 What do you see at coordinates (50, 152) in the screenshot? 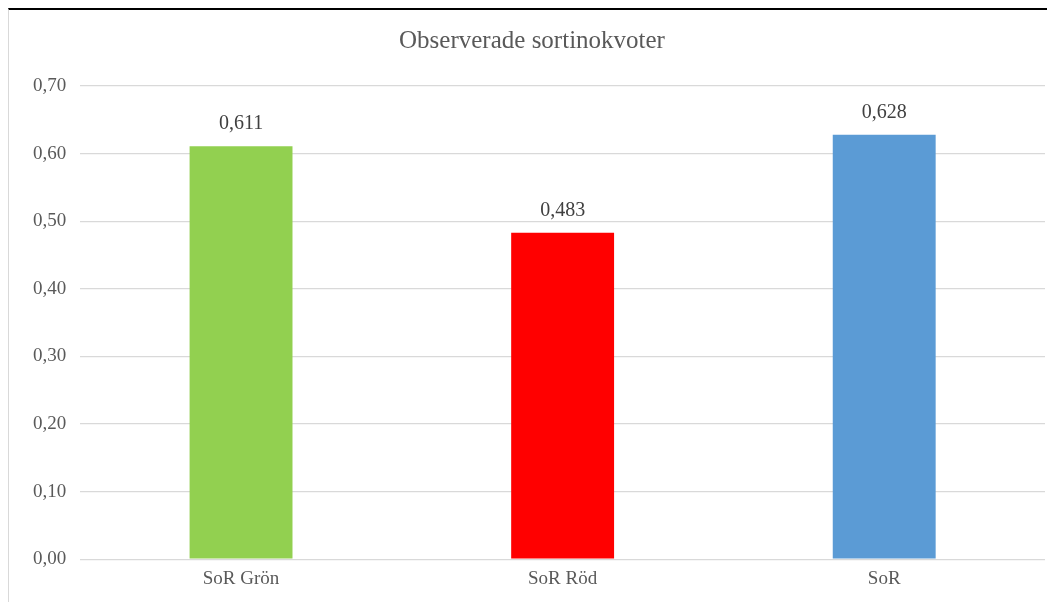
I see `y-tick-label: 0,60` at bounding box center [50, 152].